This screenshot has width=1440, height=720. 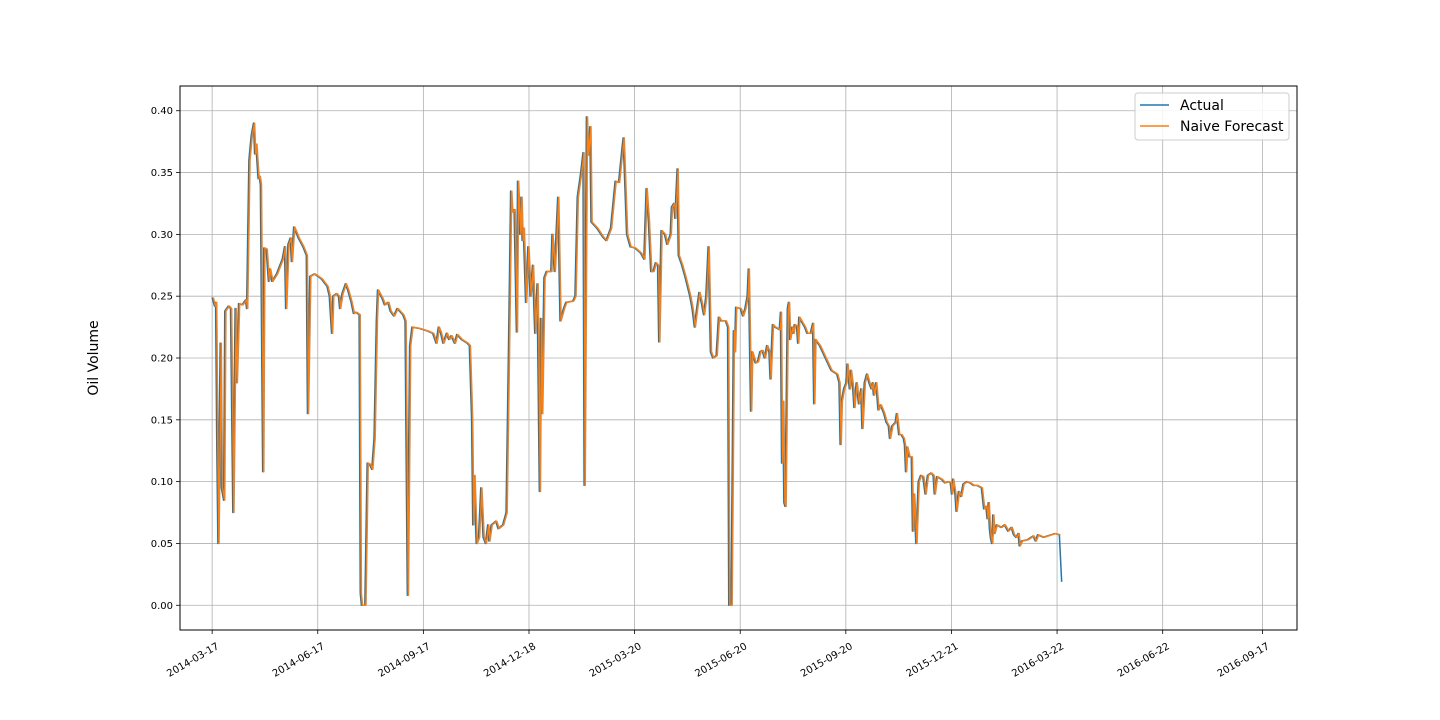 What do you see at coordinates (162, 606) in the screenshot?
I see `y-tick-label: 0.00` at bounding box center [162, 606].